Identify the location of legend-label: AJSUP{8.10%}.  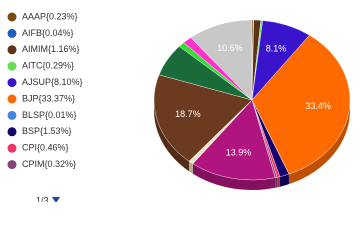
(52, 82).